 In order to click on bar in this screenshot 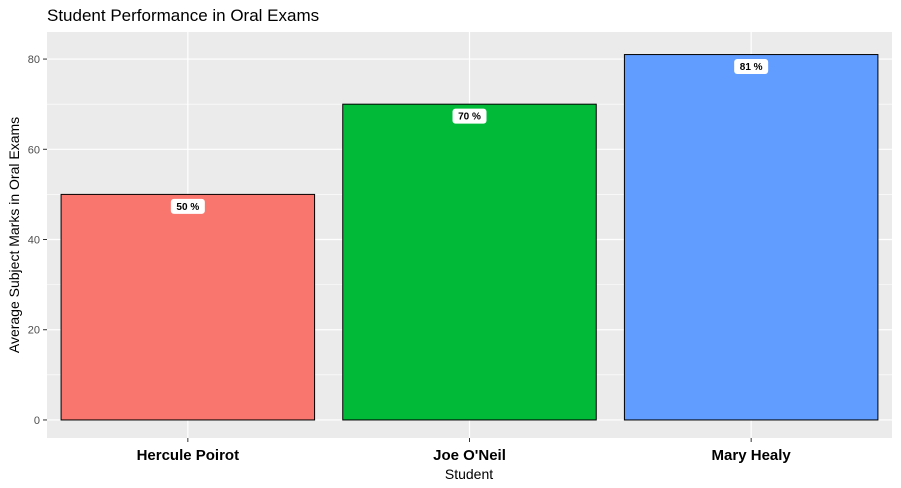, I will do `click(188, 307)`.